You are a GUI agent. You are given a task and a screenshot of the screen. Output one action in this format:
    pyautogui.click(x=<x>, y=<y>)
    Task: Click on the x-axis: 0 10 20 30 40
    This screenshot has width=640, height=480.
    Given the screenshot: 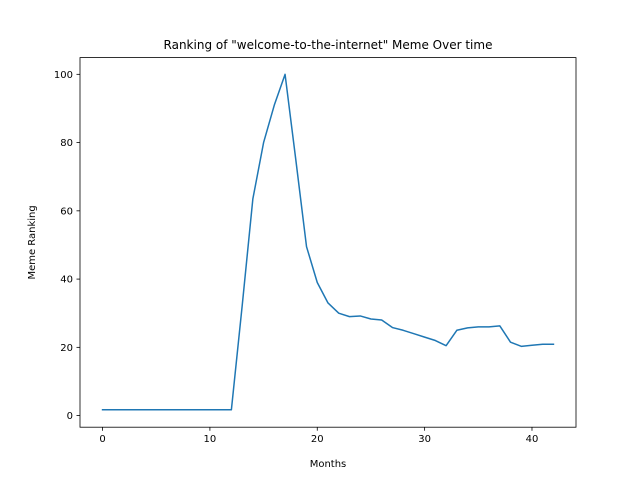 What is the action you would take?
    pyautogui.click(x=318, y=436)
    